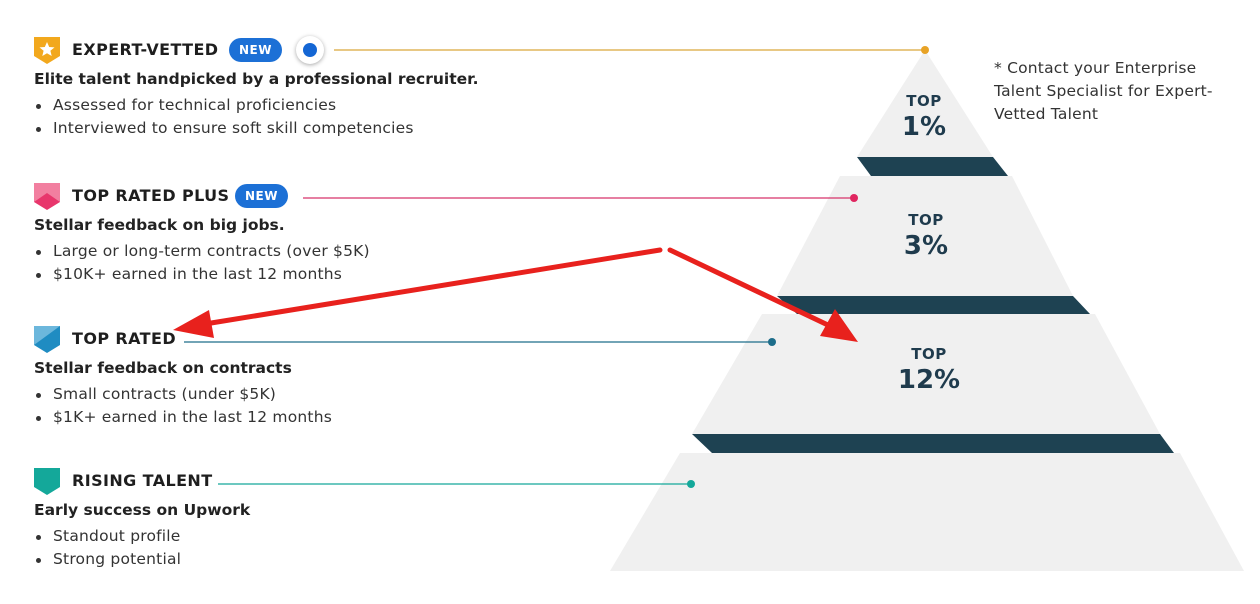 The width and height of the screenshot is (1260, 604). Describe the element at coordinates (47, 196) in the screenshot. I see `pink-badge-icon` at that location.